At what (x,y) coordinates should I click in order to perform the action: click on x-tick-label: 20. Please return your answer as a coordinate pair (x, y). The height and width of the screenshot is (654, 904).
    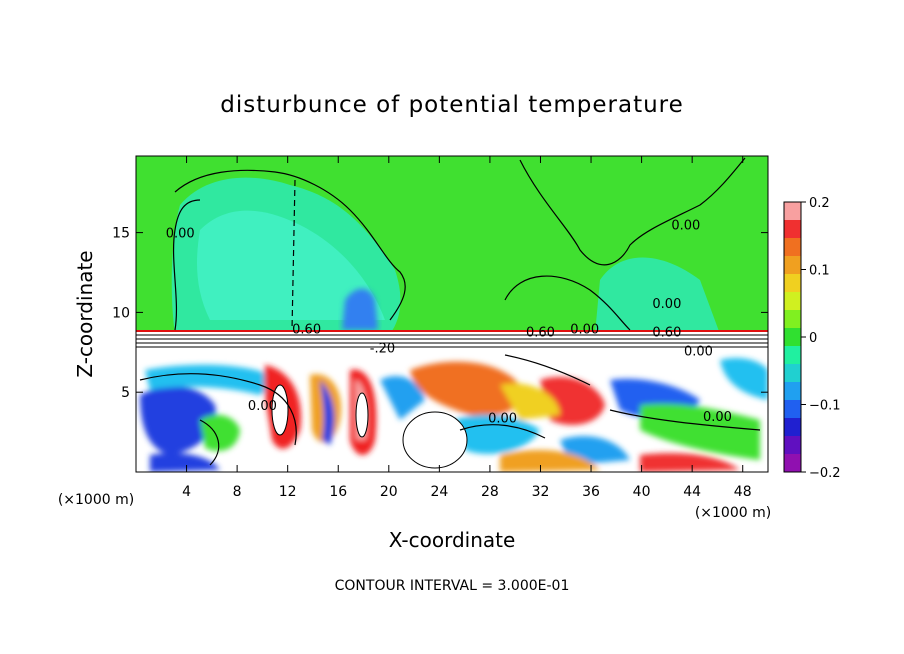
    Looking at the image, I should click on (389, 492).